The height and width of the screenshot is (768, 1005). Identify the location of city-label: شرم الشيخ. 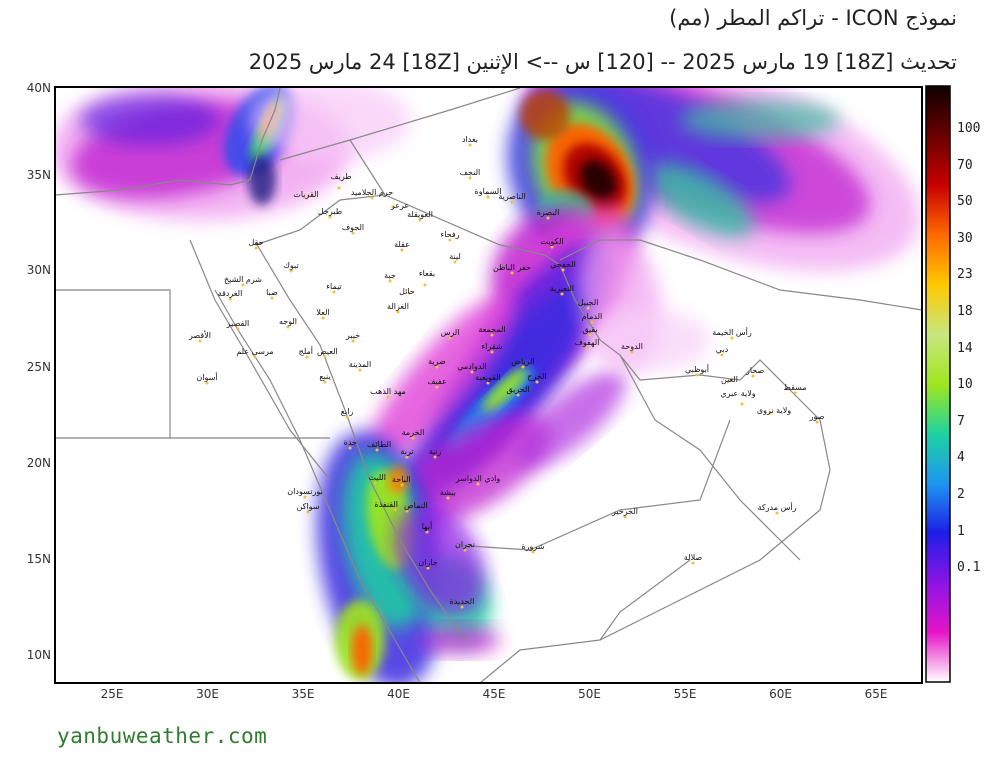
(243, 279).